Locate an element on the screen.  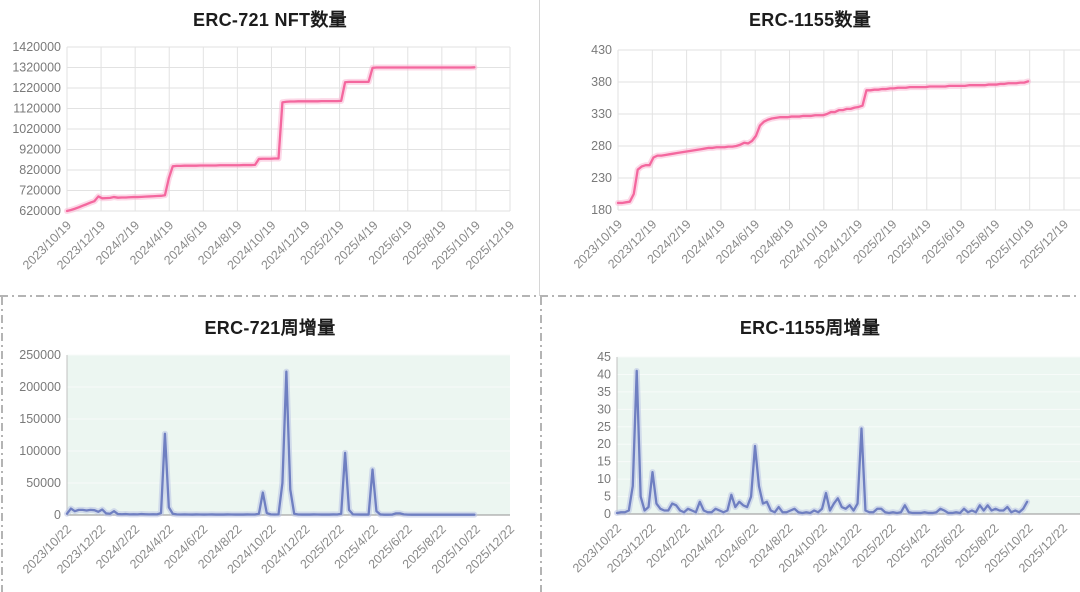
svg-text: 620000 is located at coordinates (40, 211).